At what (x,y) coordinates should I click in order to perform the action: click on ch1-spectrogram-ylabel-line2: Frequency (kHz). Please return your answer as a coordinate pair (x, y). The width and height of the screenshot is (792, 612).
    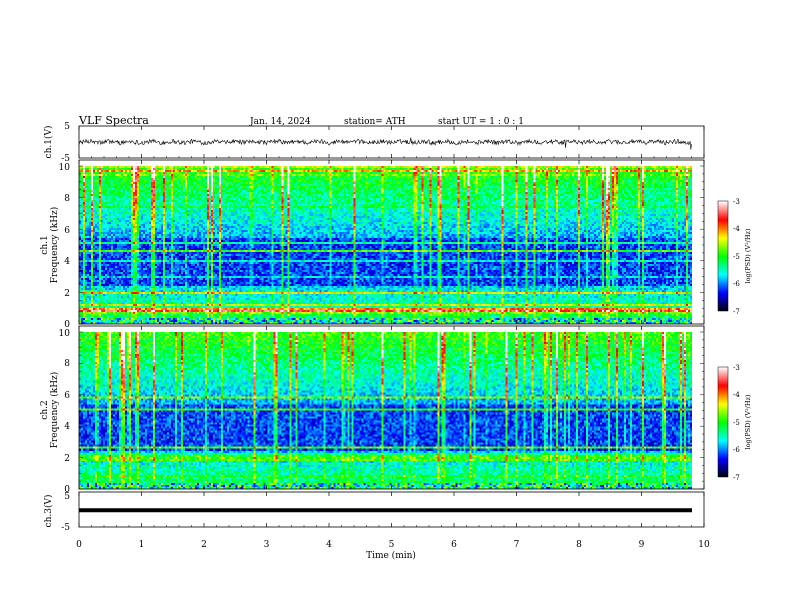
    Looking at the image, I should click on (54, 245).